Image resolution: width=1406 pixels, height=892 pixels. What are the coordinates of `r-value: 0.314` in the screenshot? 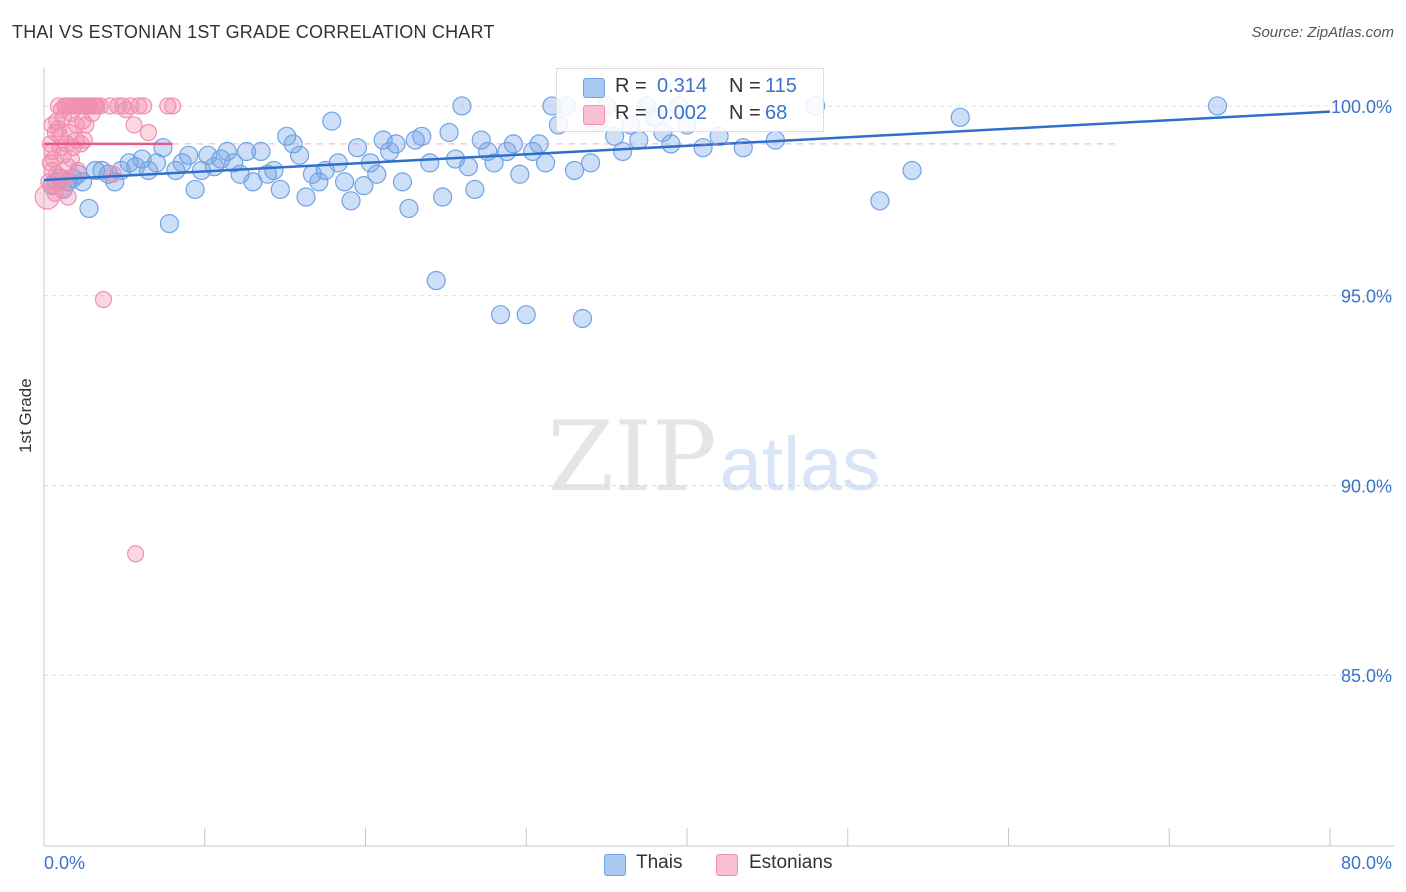 It's located at (682, 86).